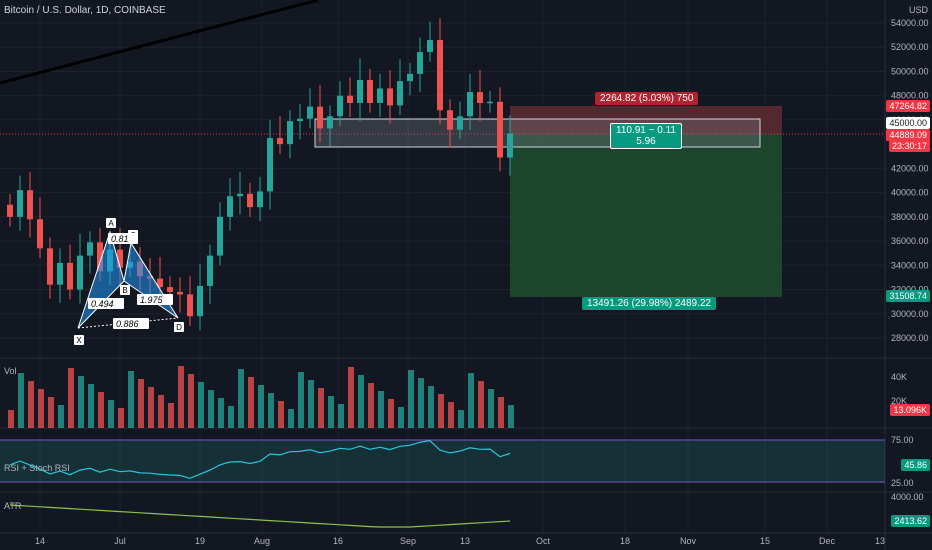  I want to click on price-axis-tick: 54000.00, so click(910, 23).